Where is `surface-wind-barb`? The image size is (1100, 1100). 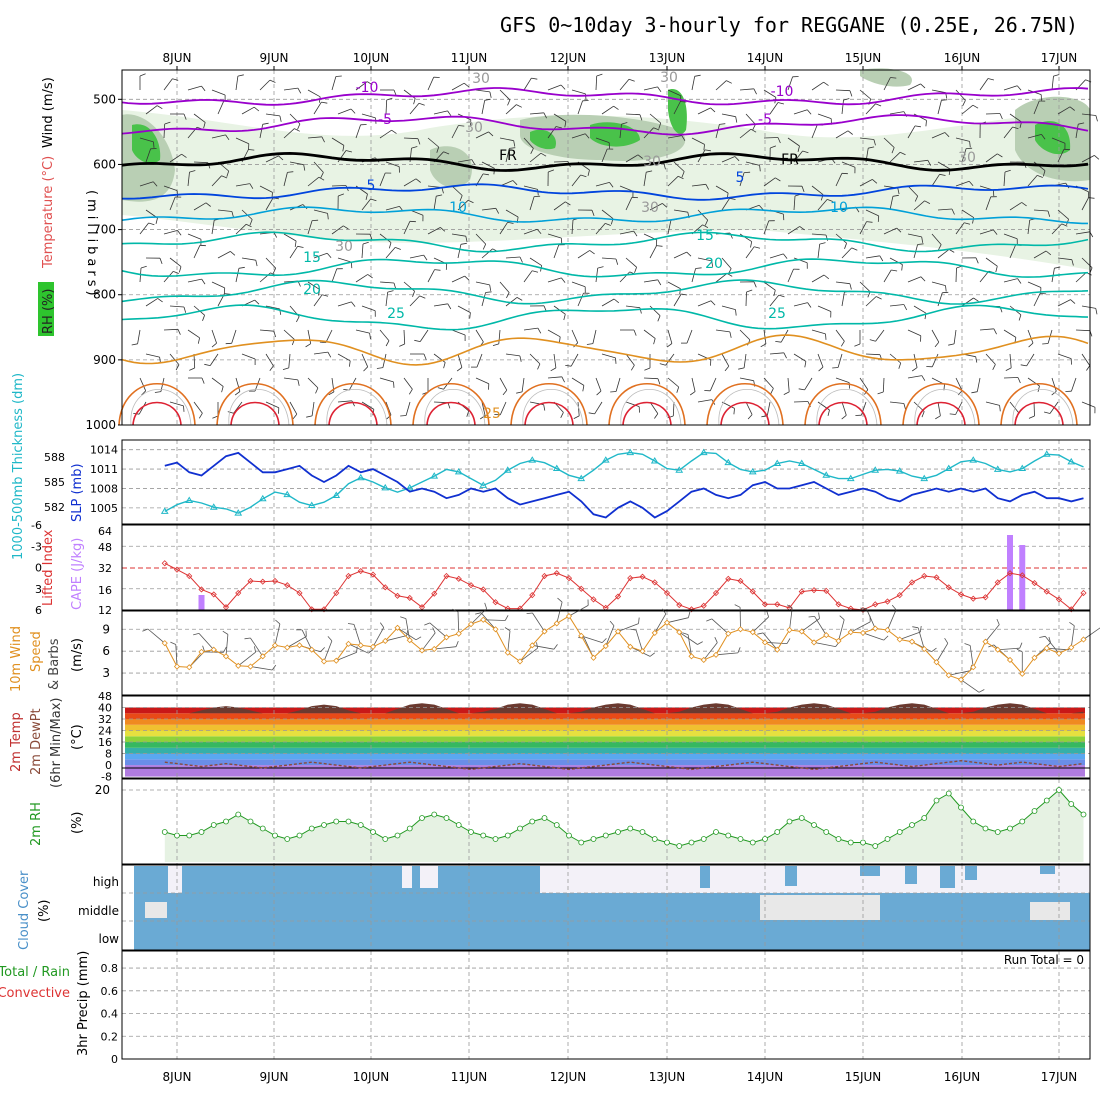
surface-wind-barb is located at coordinates (307, 639).